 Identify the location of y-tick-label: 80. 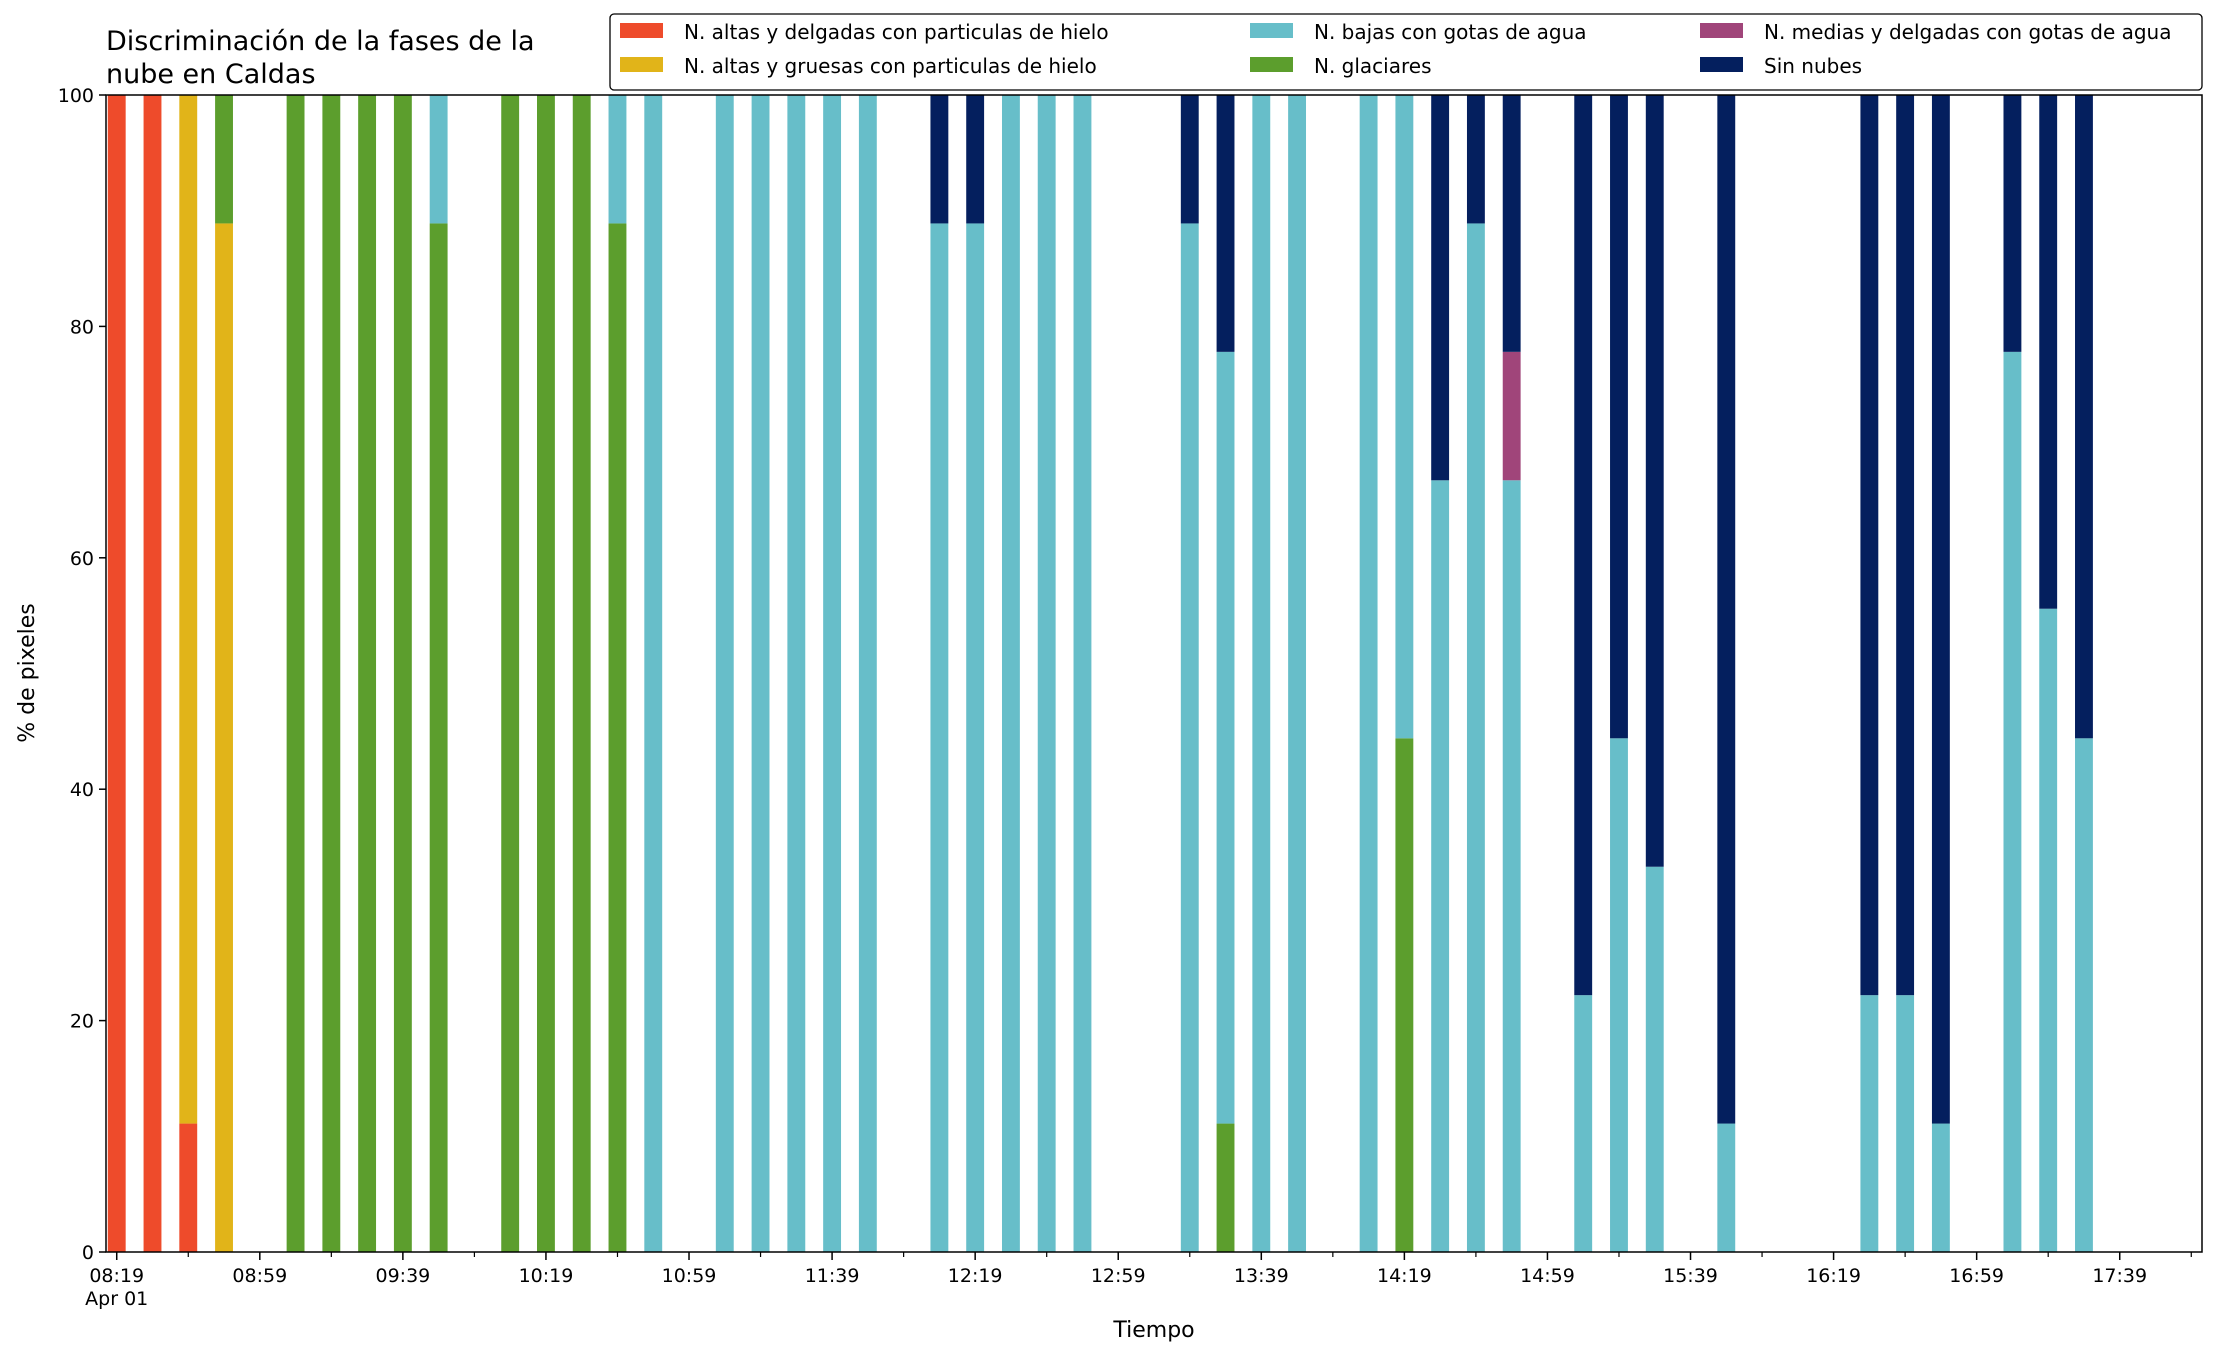
(82, 327).